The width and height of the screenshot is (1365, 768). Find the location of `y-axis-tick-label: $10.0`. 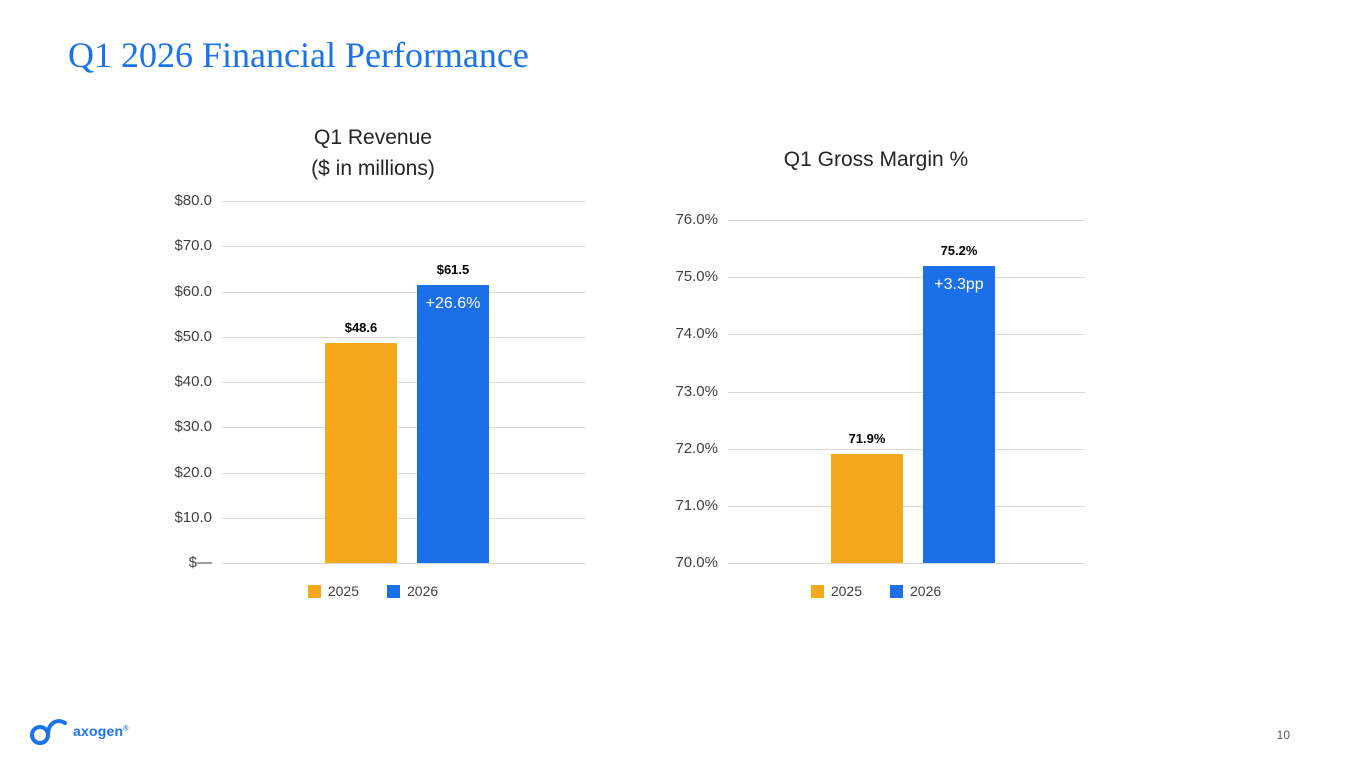

y-axis-tick-label: $10.0 is located at coordinates (193, 517).